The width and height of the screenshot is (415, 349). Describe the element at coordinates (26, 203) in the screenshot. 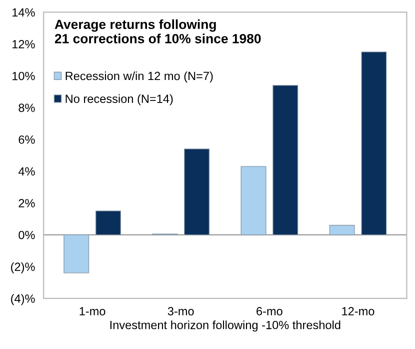

I see `y-tick-label: 2%` at that location.